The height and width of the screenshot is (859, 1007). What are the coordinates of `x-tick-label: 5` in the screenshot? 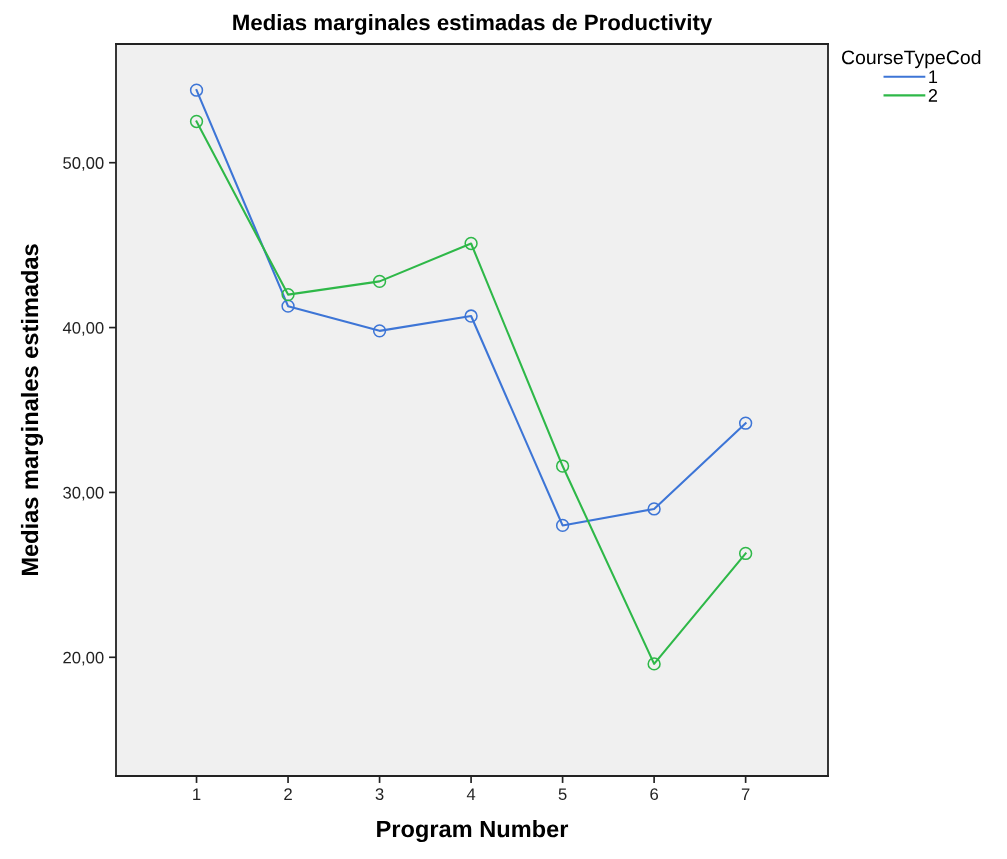 It's located at (562, 794).